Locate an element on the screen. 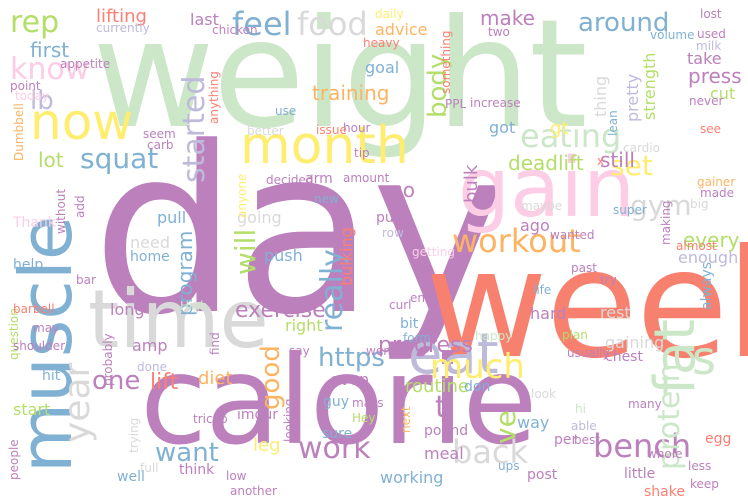 The width and height of the screenshot is (748, 503). word-rep: rep is located at coordinates (35, 22).